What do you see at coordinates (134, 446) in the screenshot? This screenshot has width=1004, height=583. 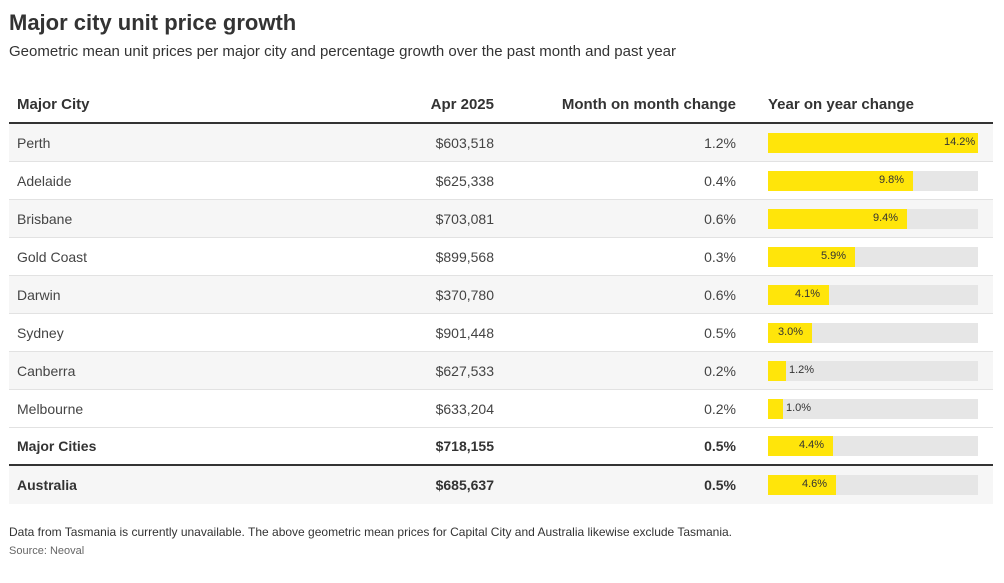 I see `city-cell: Major Cities` at bounding box center [134, 446].